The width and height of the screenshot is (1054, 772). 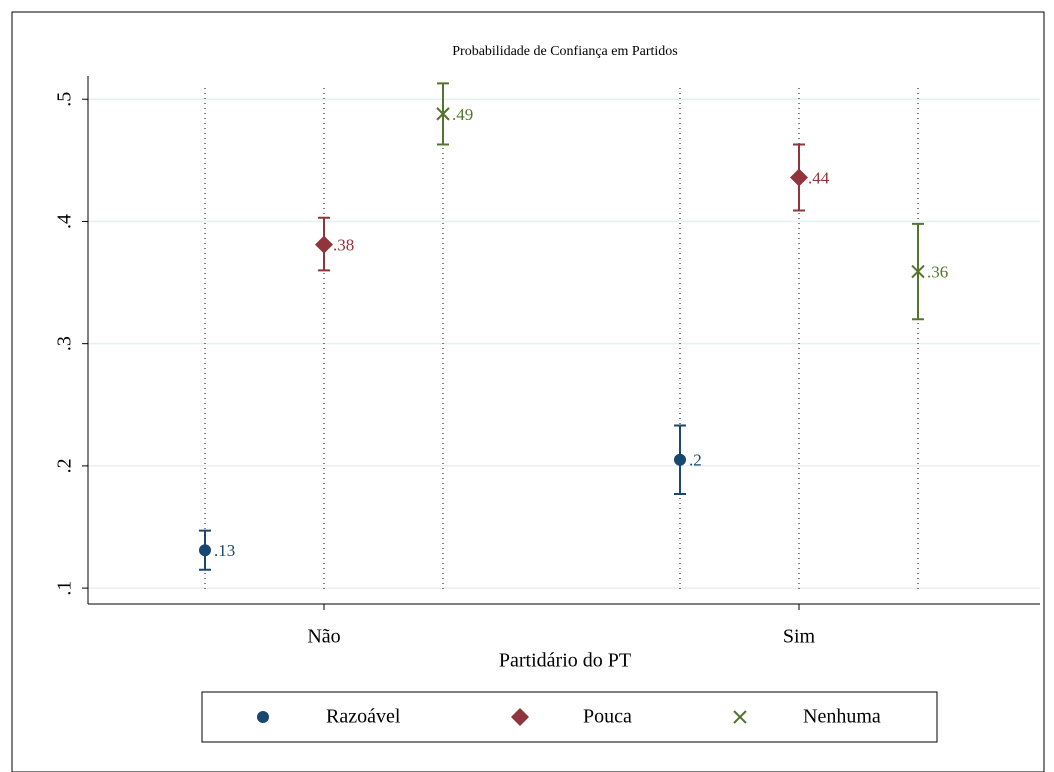 What do you see at coordinates (65, 99) in the screenshot?
I see `y-tick-label: .5` at bounding box center [65, 99].